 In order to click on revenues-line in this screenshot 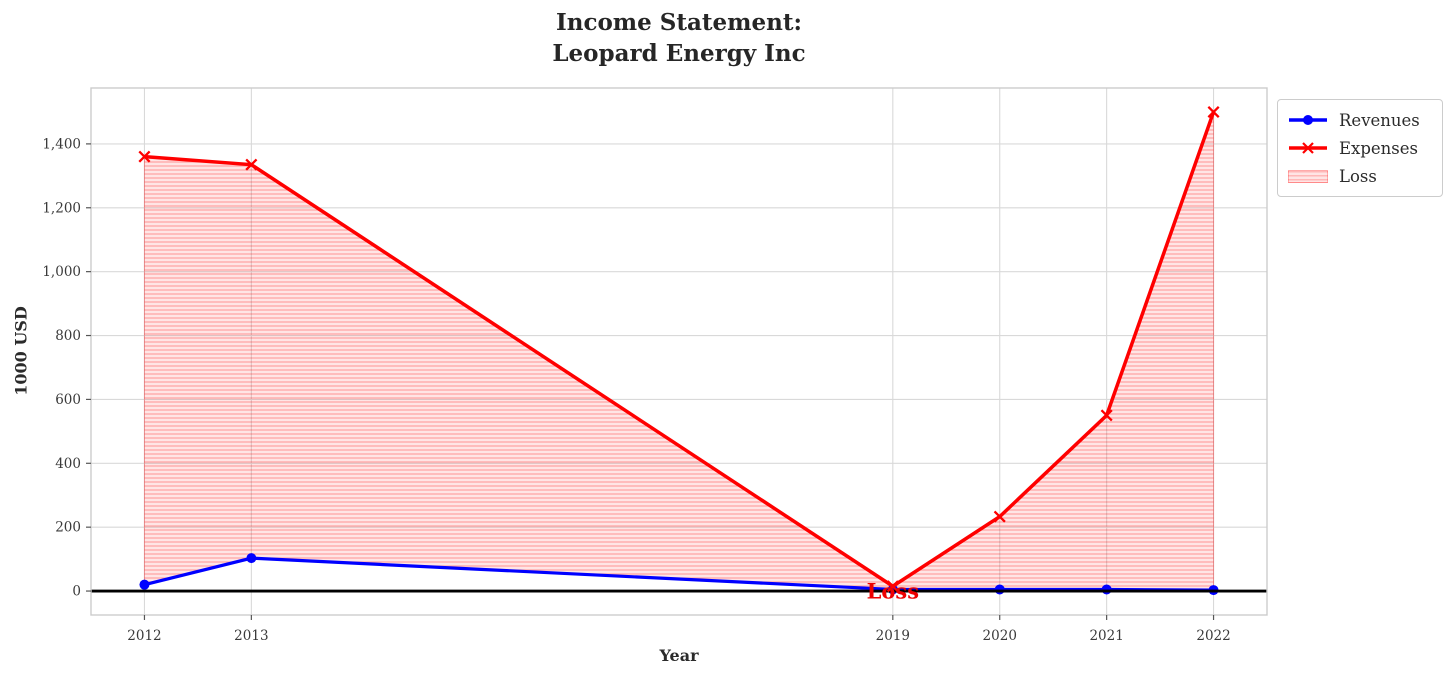, I will do `click(679, 574)`.